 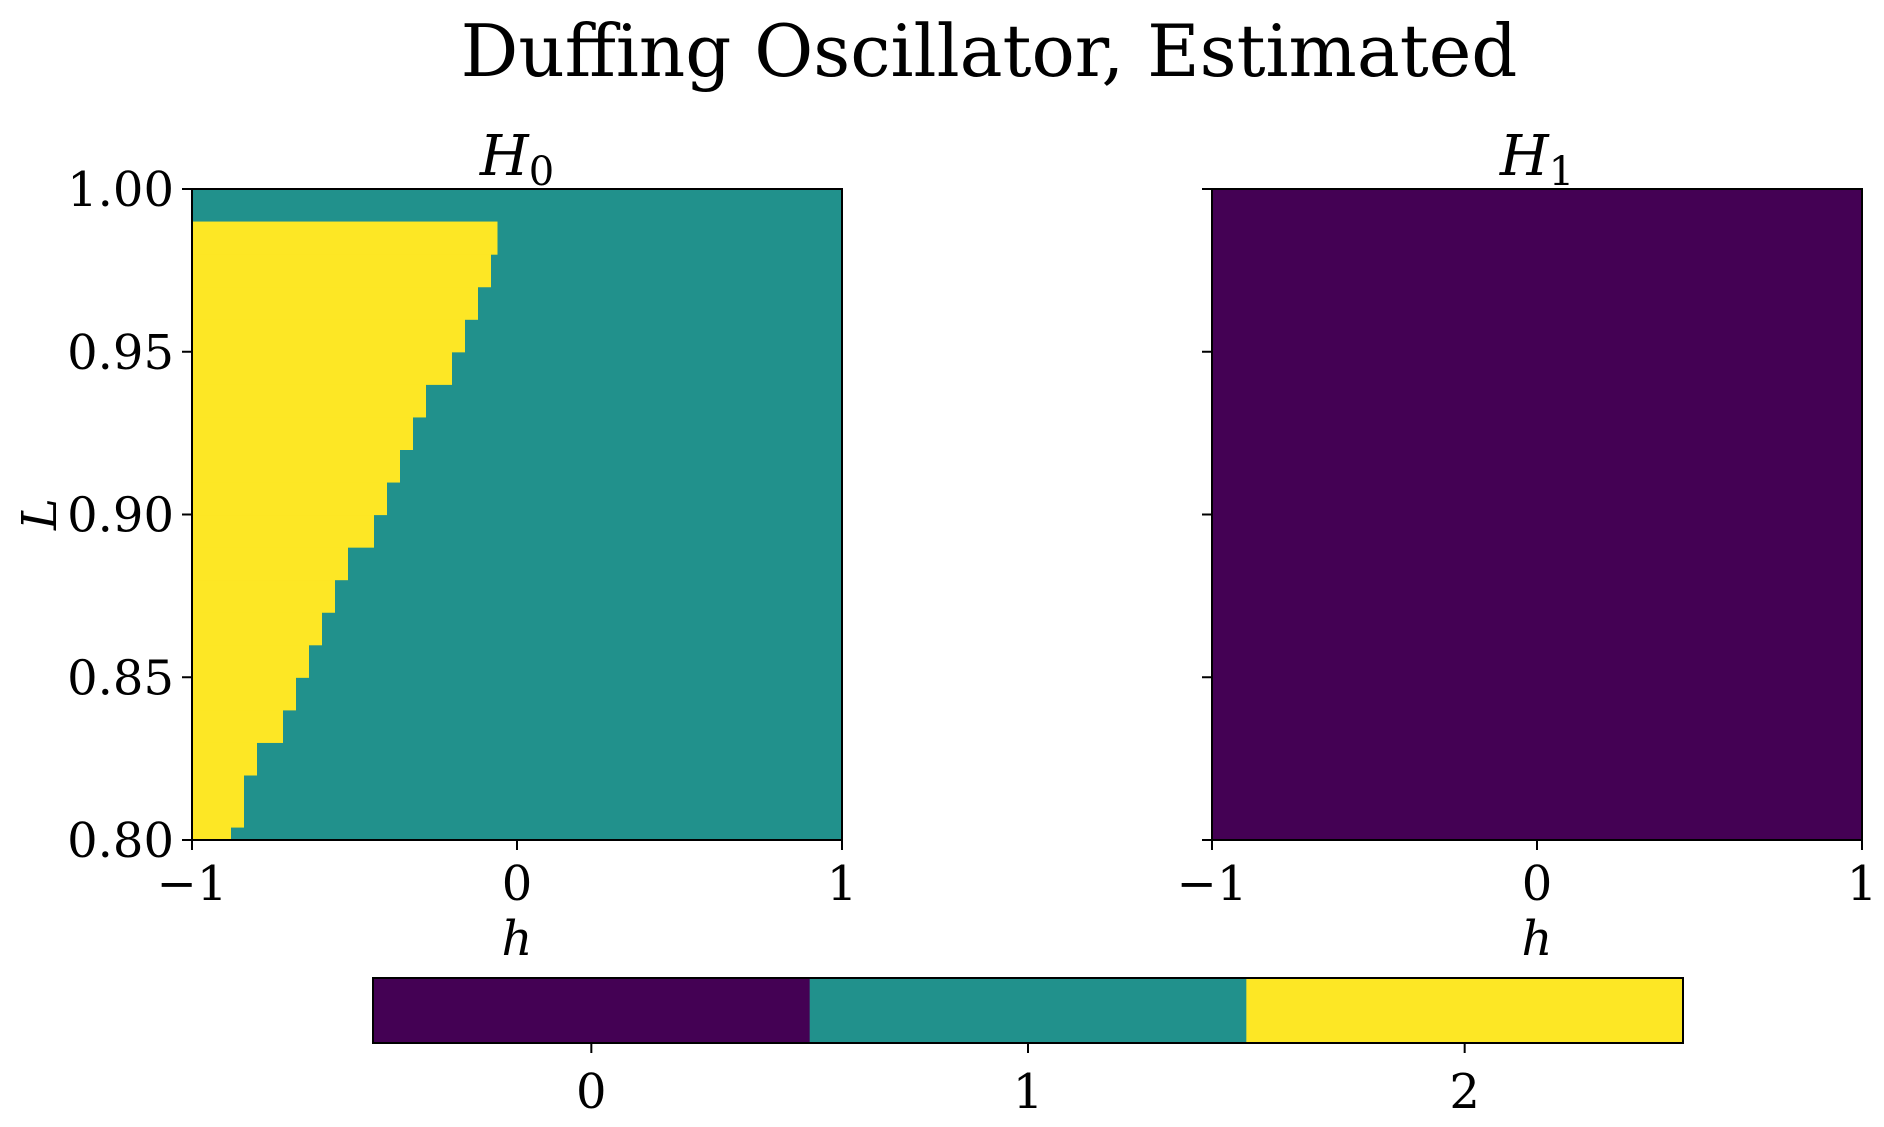 I want to click on colorbar-ticks: 0 1 2, so click(x=1028, y=1081).